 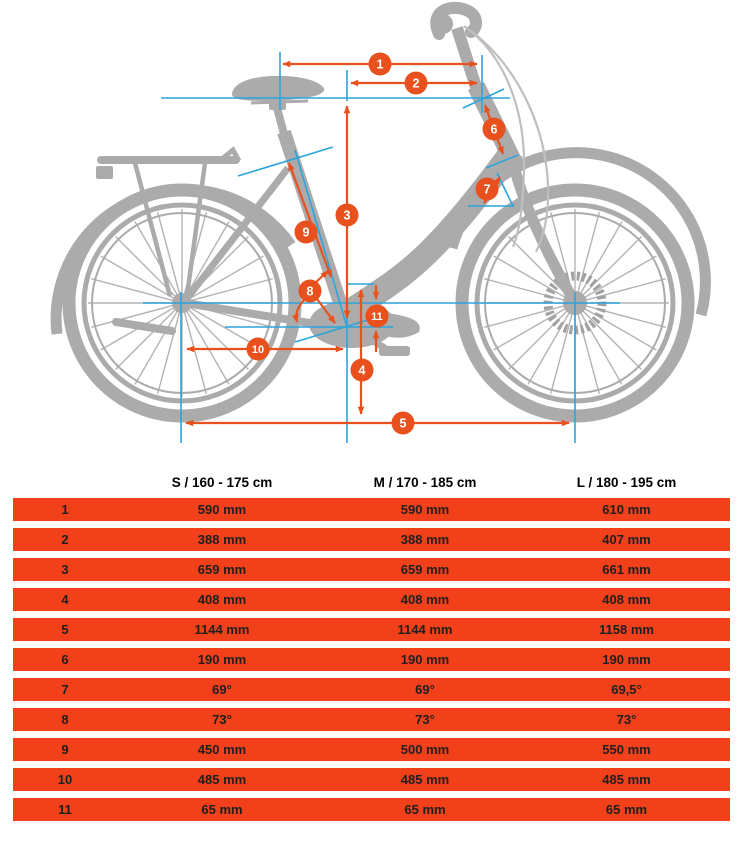 What do you see at coordinates (425, 599) in the screenshot?
I see `cell-size-m: 408 mm` at bounding box center [425, 599].